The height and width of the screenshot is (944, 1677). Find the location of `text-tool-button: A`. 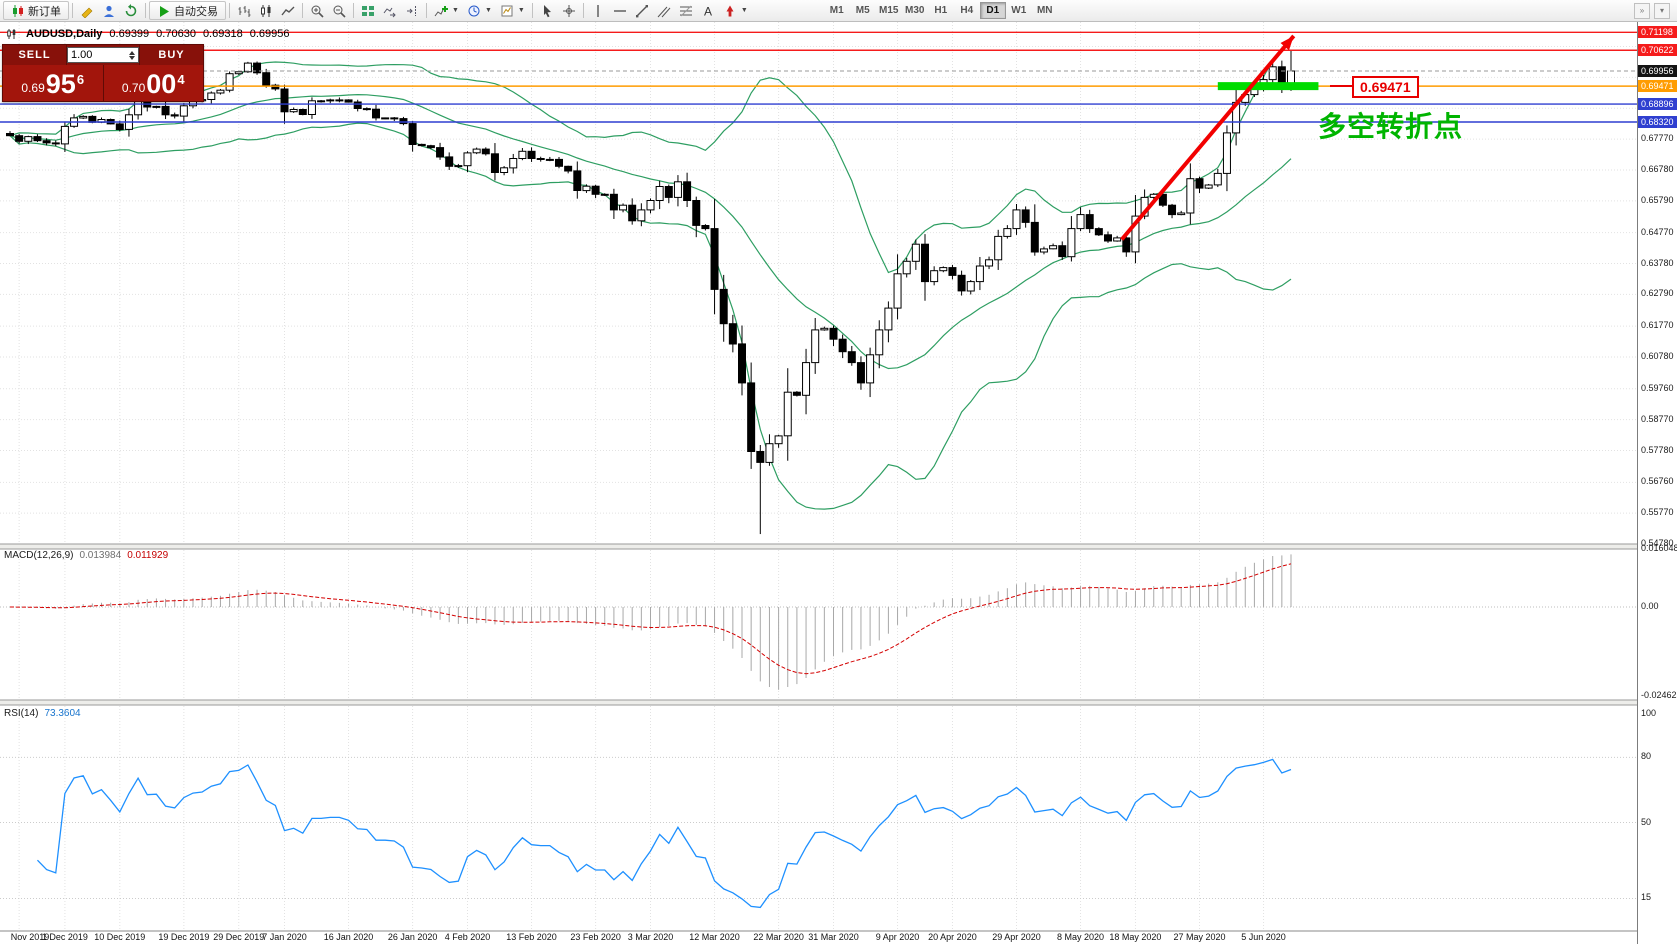

text-tool-button: A is located at coordinates (708, 10).